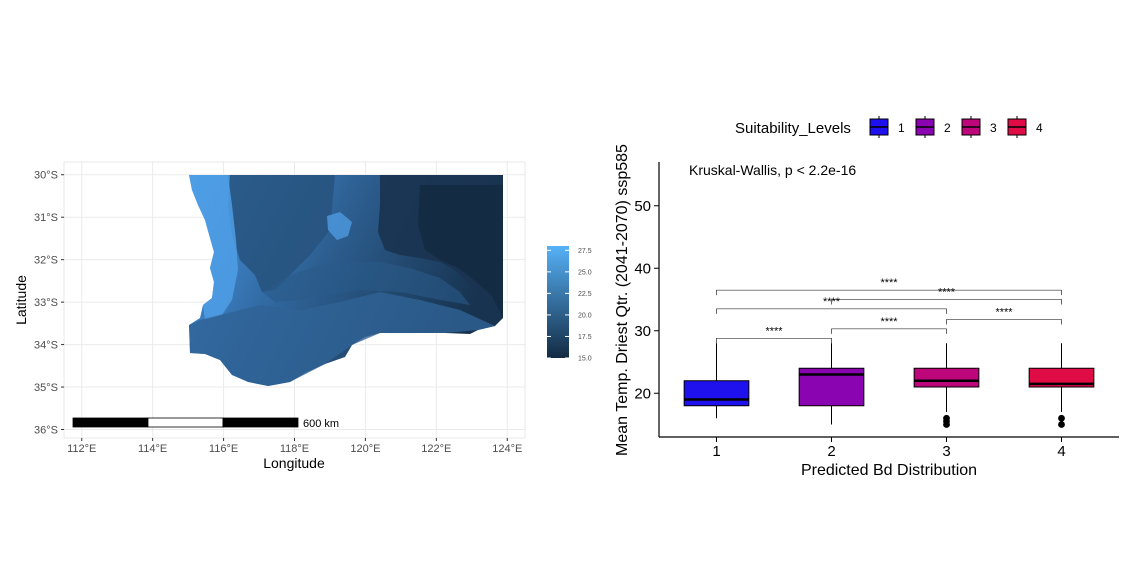 This screenshot has width=1135, height=585. Describe the element at coordinates (585, 315) in the screenshot. I see `colorbar-tick-label: 20.0` at that location.